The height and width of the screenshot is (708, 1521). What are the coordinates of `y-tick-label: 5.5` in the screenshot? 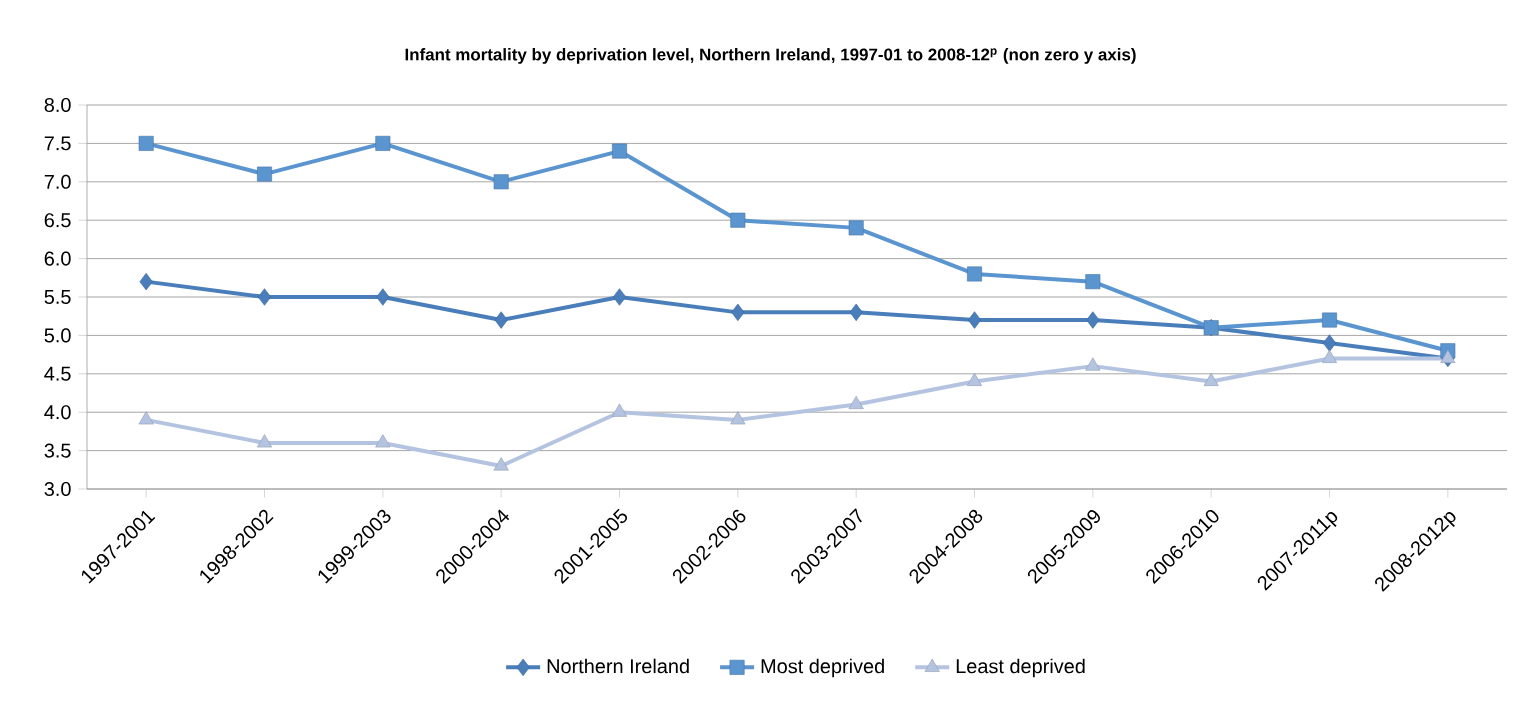 It's located at (57, 297).